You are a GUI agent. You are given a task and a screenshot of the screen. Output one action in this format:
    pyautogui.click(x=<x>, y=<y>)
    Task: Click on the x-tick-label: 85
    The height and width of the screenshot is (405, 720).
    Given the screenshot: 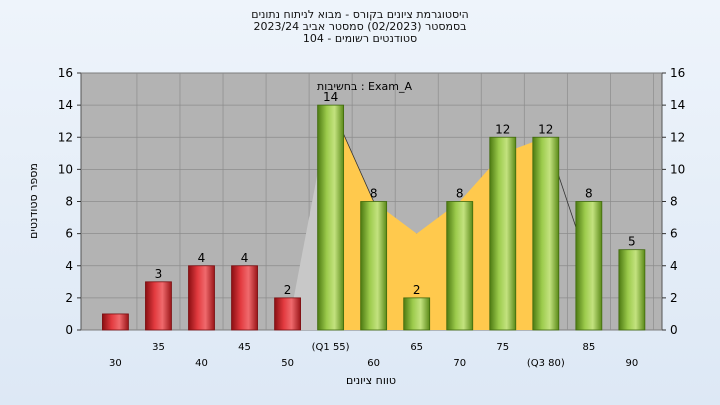 What is the action you would take?
    pyautogui.click(x=588, y=347)
    